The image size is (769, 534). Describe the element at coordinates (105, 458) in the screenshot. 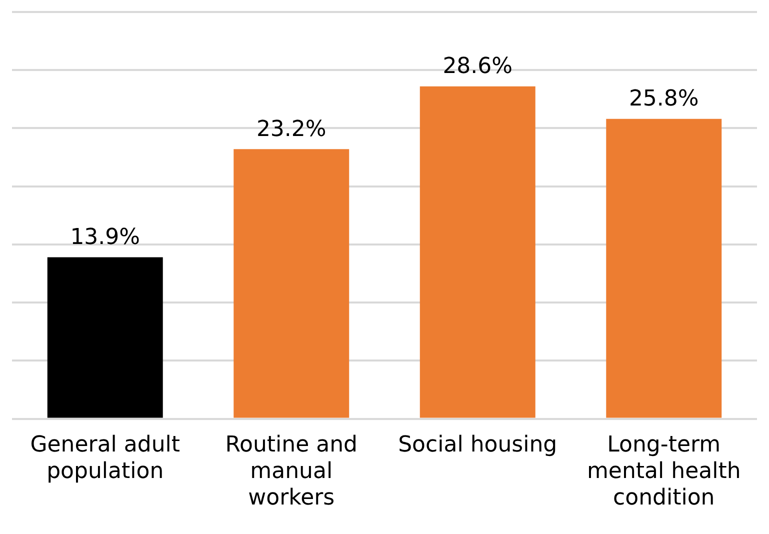

I see `x-tick-label: General adult population` at that location.